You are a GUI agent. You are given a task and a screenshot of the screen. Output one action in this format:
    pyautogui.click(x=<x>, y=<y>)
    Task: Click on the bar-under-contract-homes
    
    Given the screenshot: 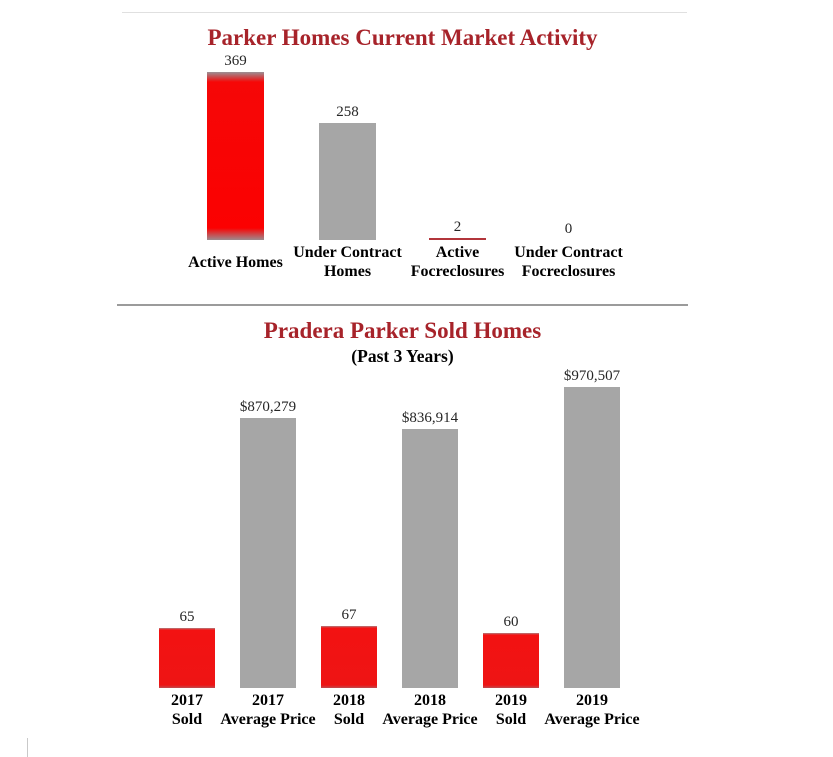 What is the action you would take?
    pyautogui.click(x=347, y=181)
    